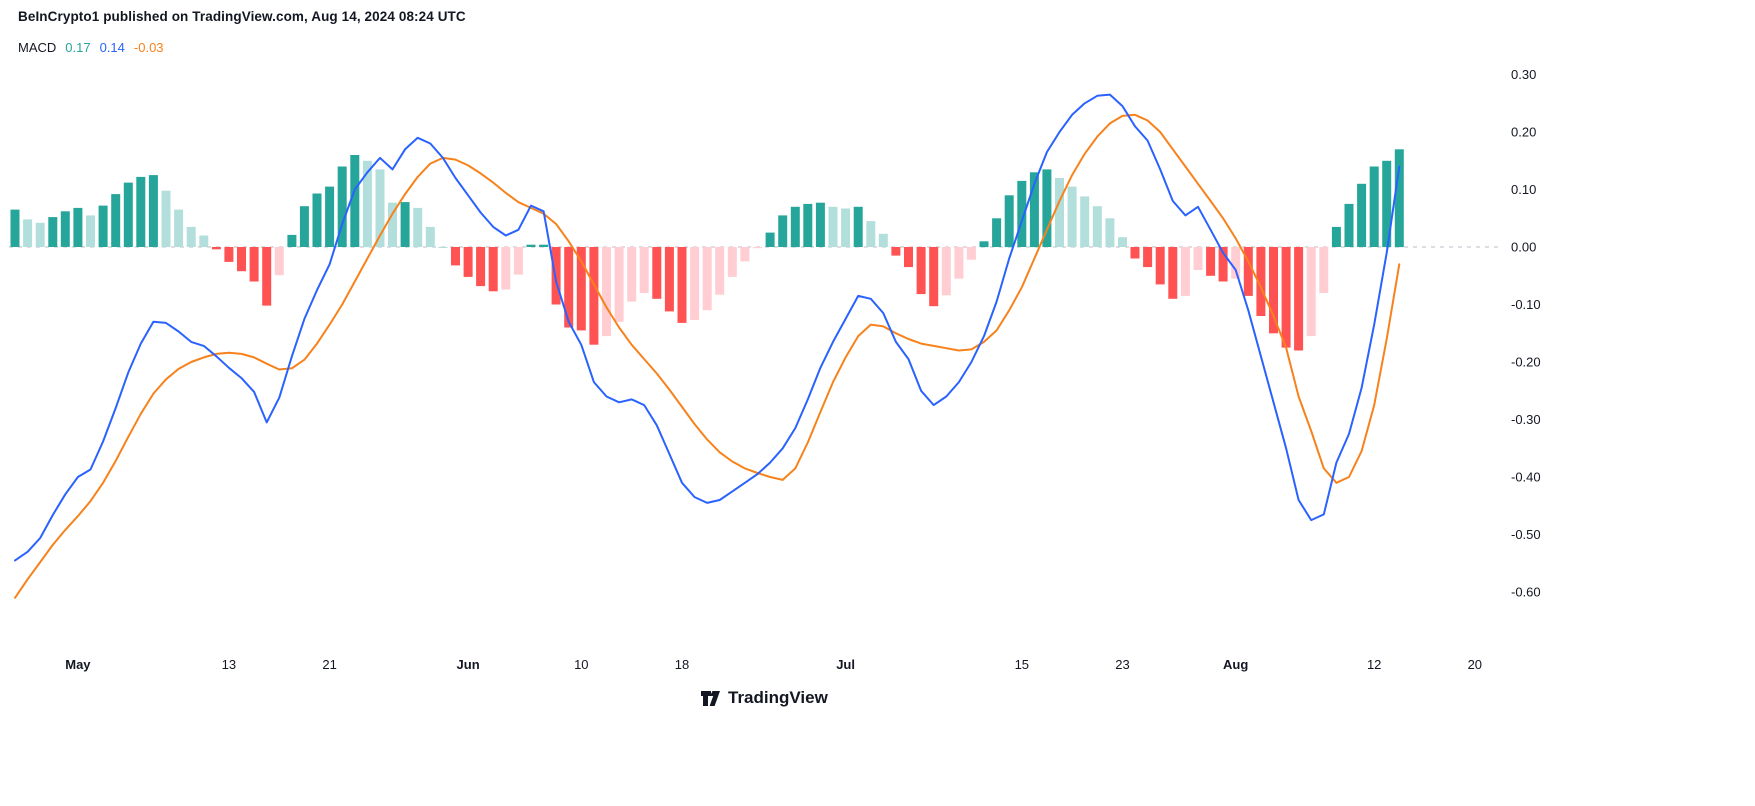 This screenshot has width=1755, height=806. Describe the element at coordinates (778, 697) in the screenshot. I see `tradingview-wordmark: TradingView` at that location.